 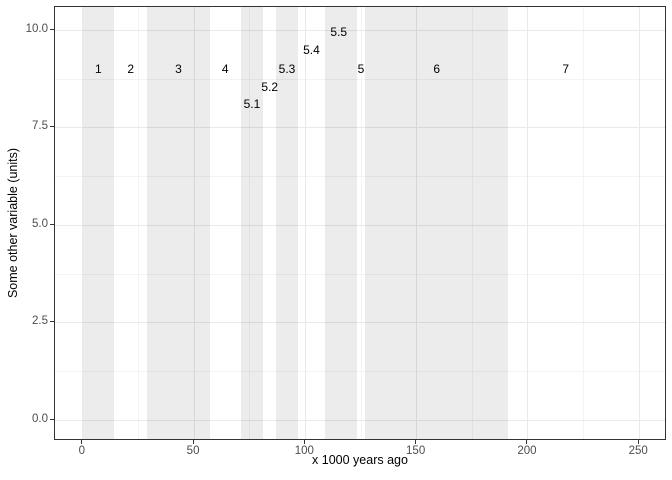 What do you see at coordinates (638, 451) in the screenshot?
I see `x-tick-label: 250` at bounding box center [638, 451].